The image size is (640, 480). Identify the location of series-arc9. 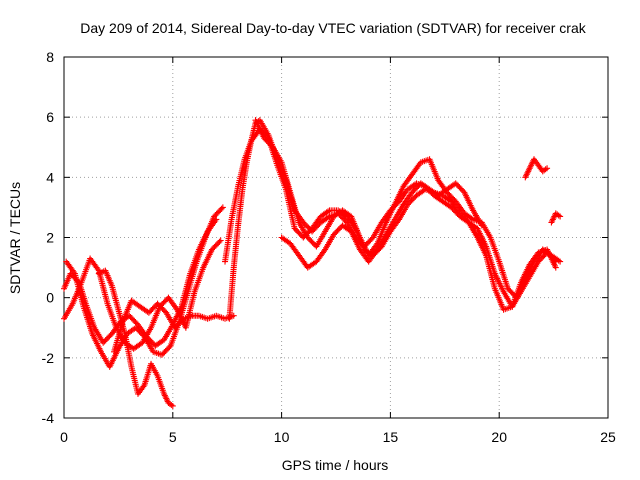
(381, 225).